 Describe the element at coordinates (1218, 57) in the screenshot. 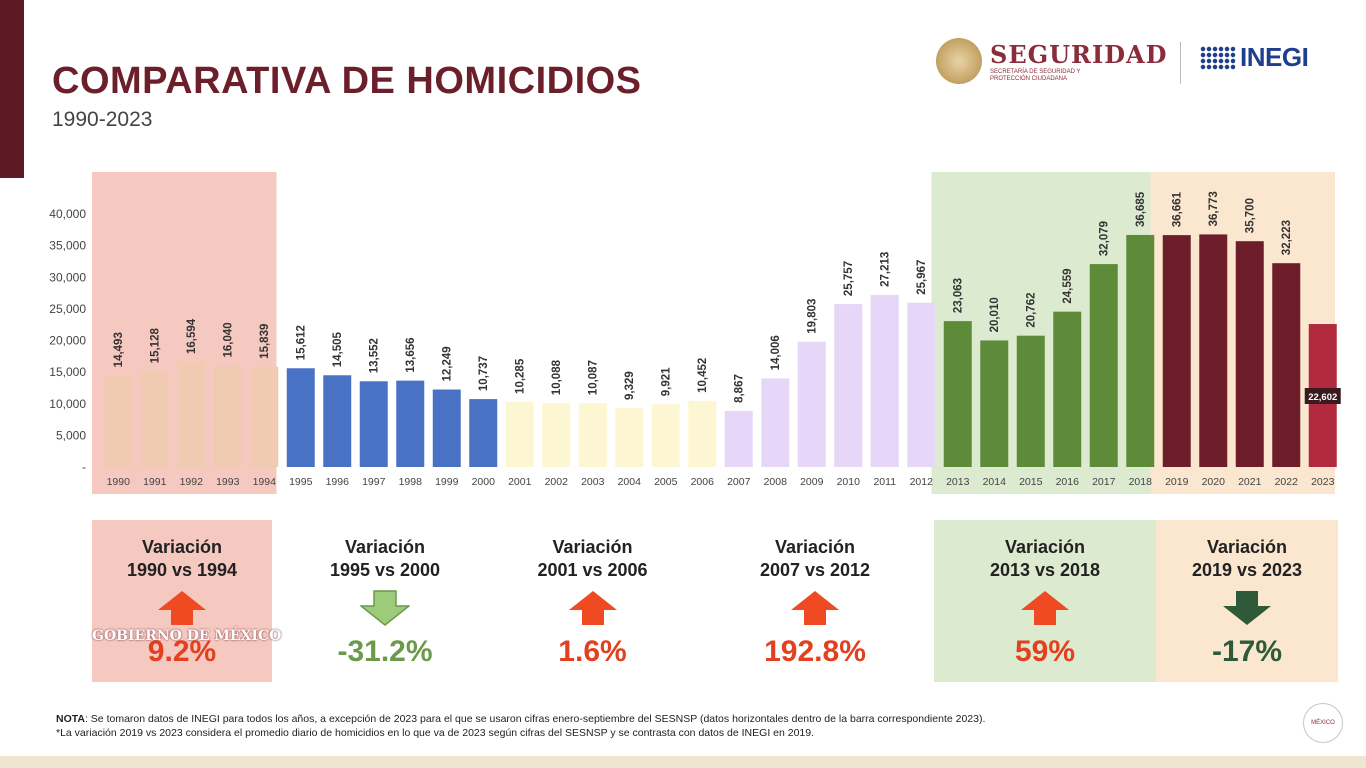

I see `inegi-dots-icon` at that location.